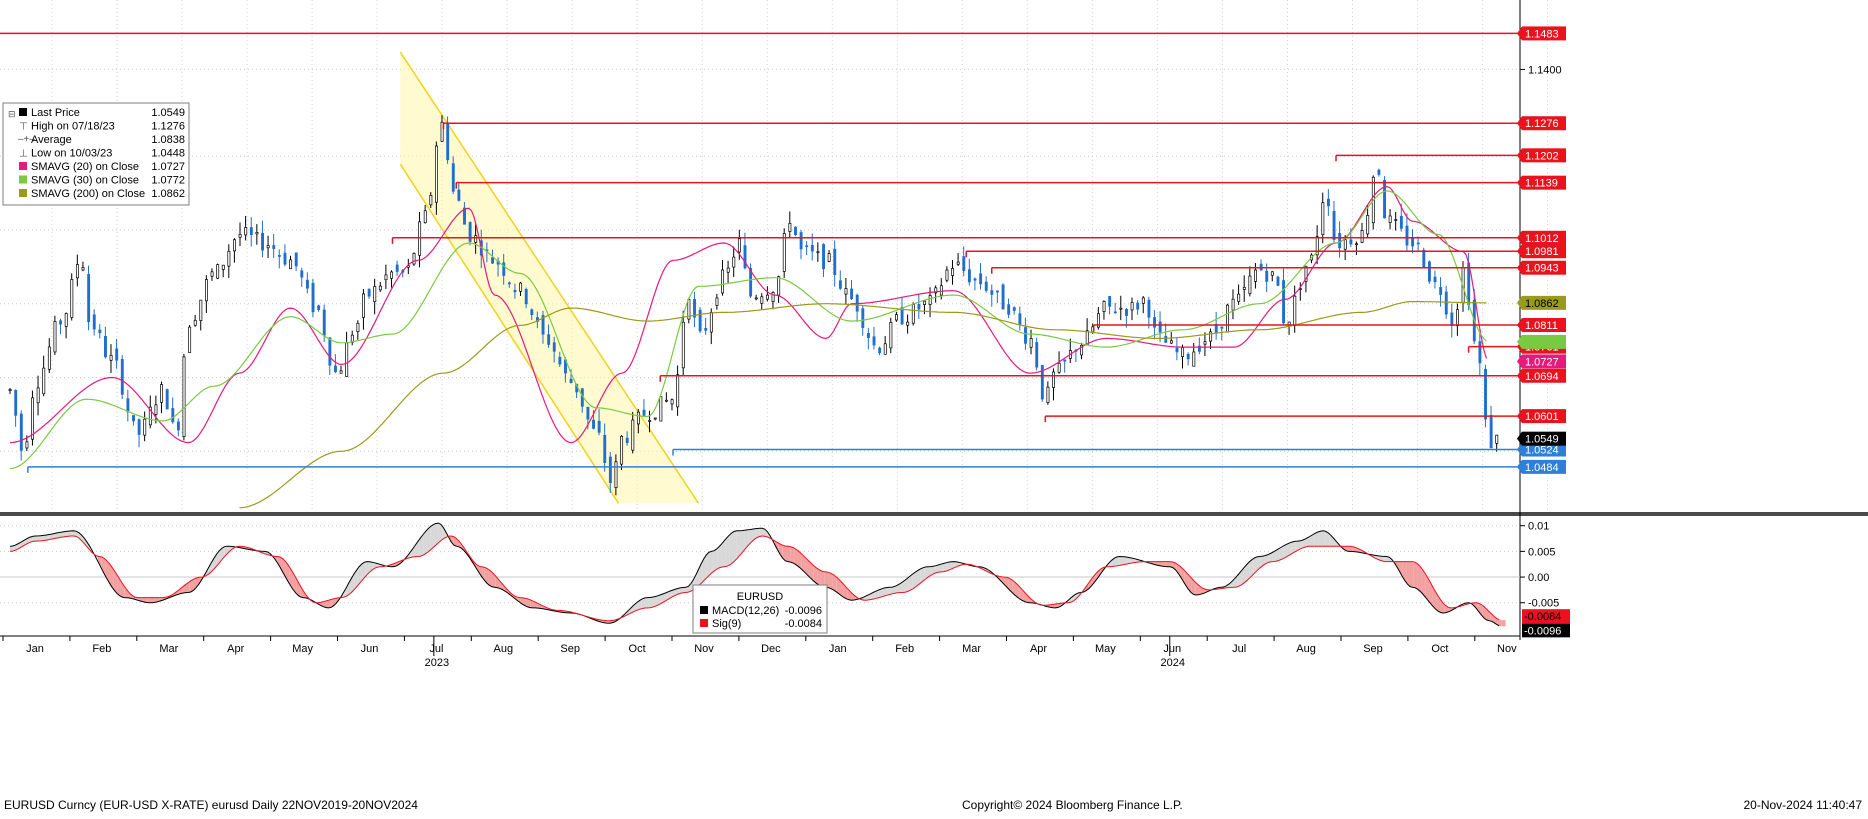  What do you see at coordinates (235, 649) in the screenshot?
I see `x-month-label-3: Apr` at bounding box center [235, 649].